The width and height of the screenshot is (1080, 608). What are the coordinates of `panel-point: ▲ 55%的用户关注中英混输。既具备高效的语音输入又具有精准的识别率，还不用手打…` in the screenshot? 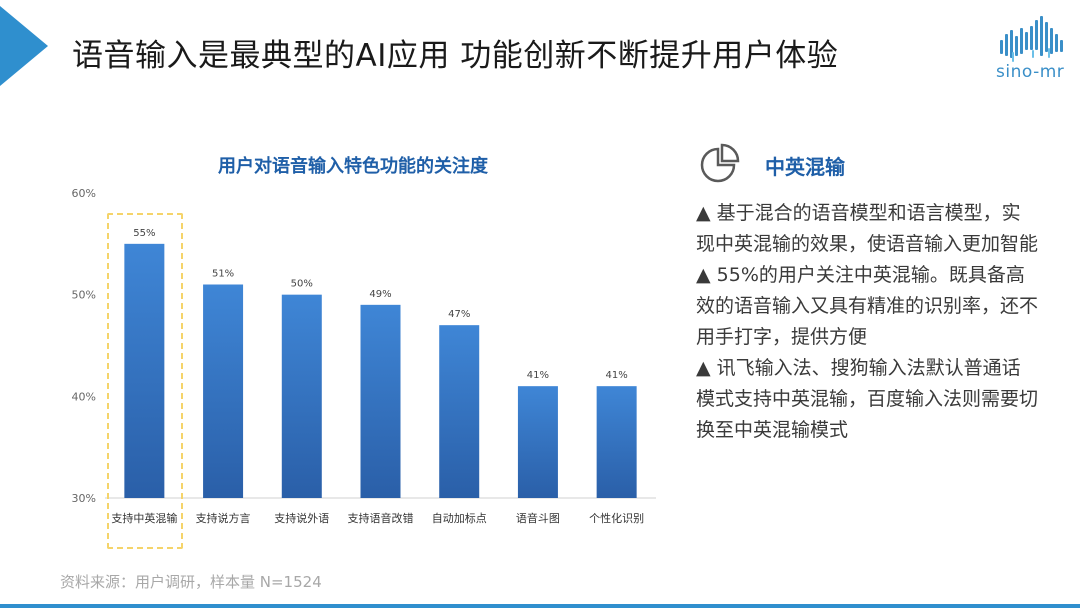 It's located at (867, 306).